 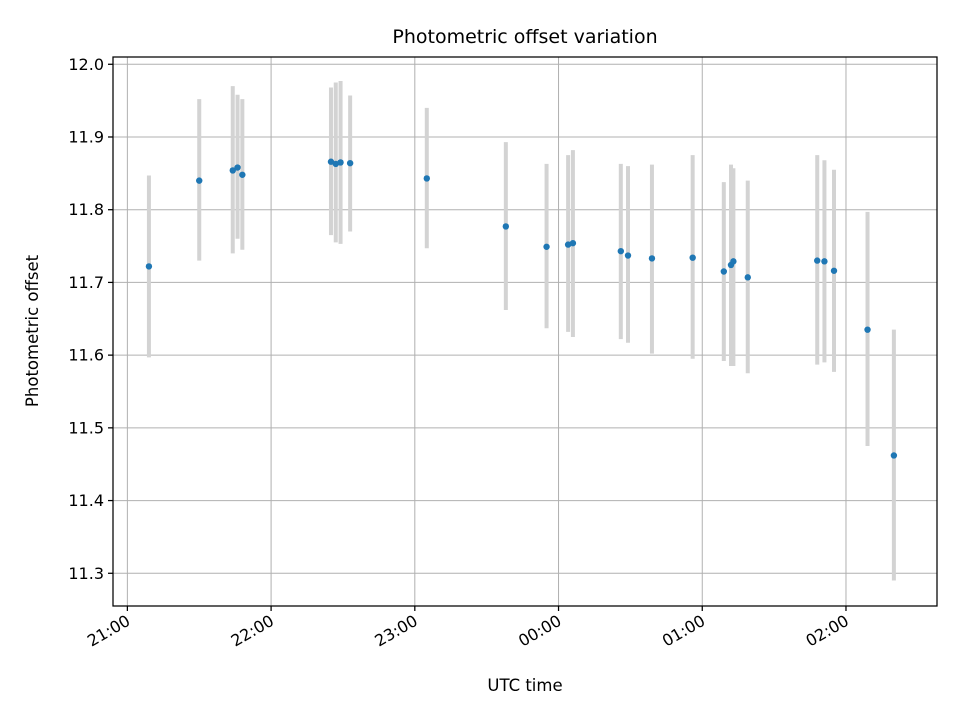 I want to click on x-tick-label: 00:00, so click(x=539, y=631).